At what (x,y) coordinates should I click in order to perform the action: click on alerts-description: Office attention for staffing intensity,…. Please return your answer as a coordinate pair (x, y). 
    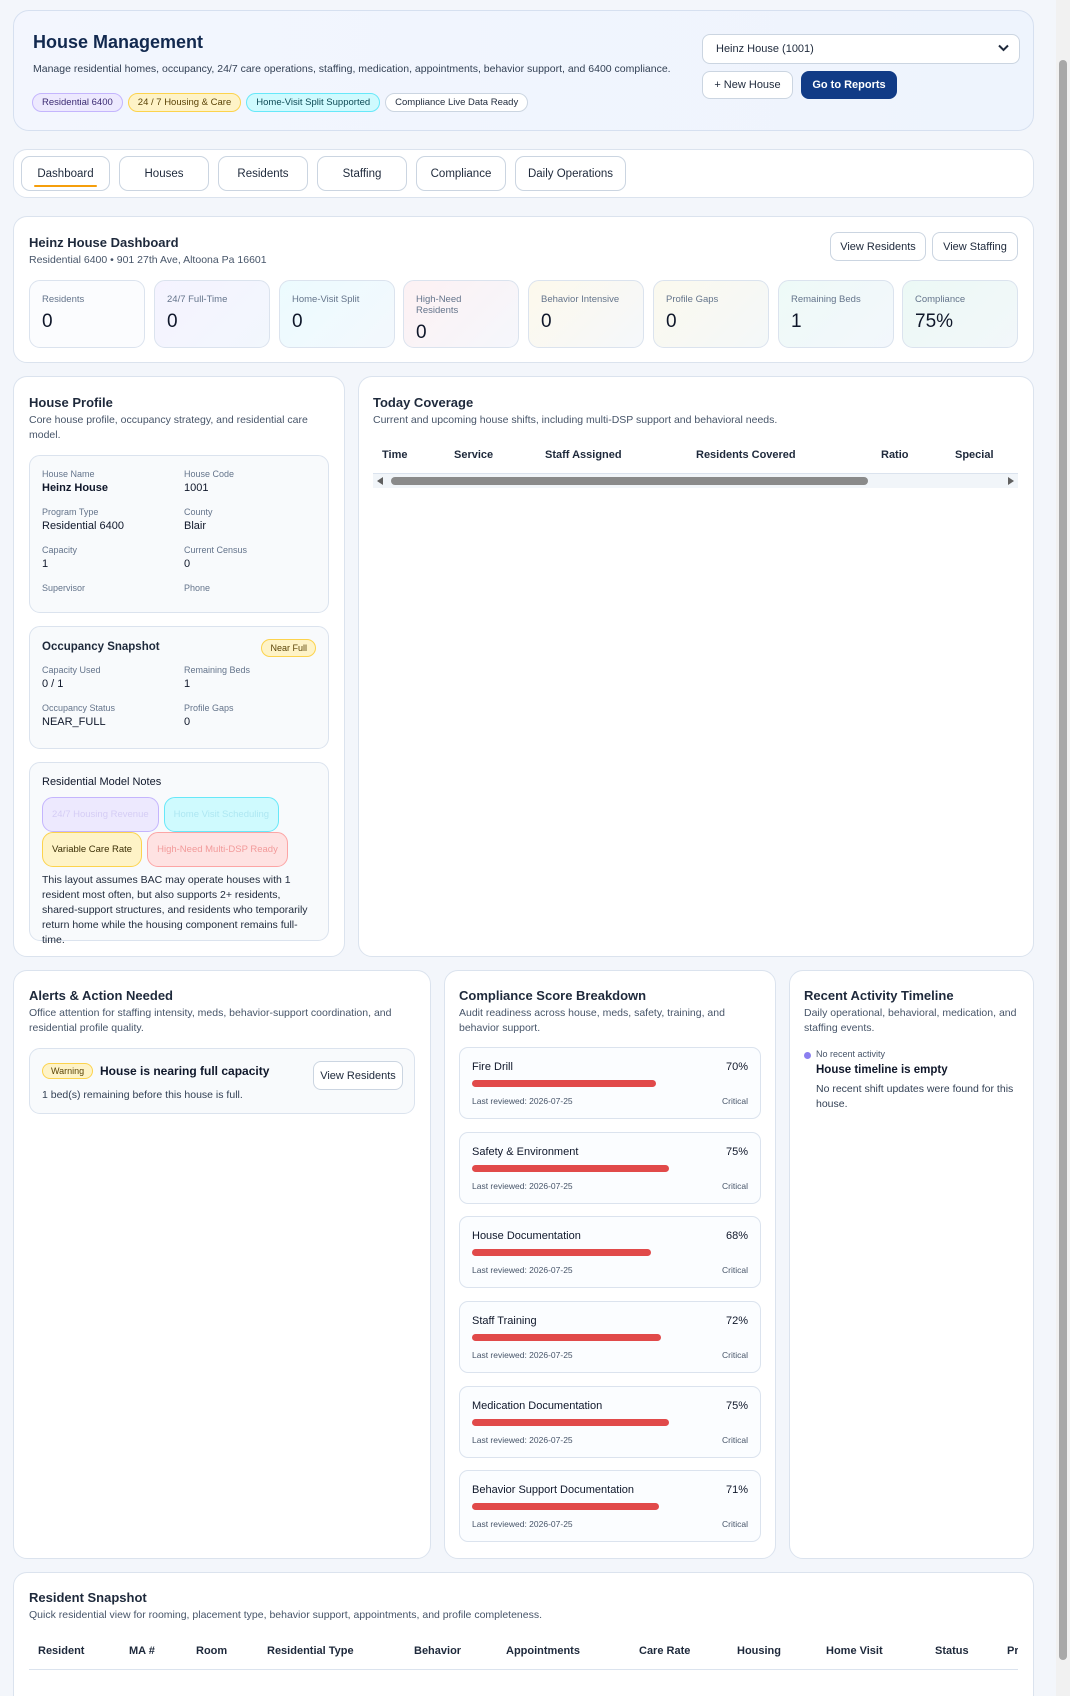
    Looking at the image, I should click on (210, 1020).